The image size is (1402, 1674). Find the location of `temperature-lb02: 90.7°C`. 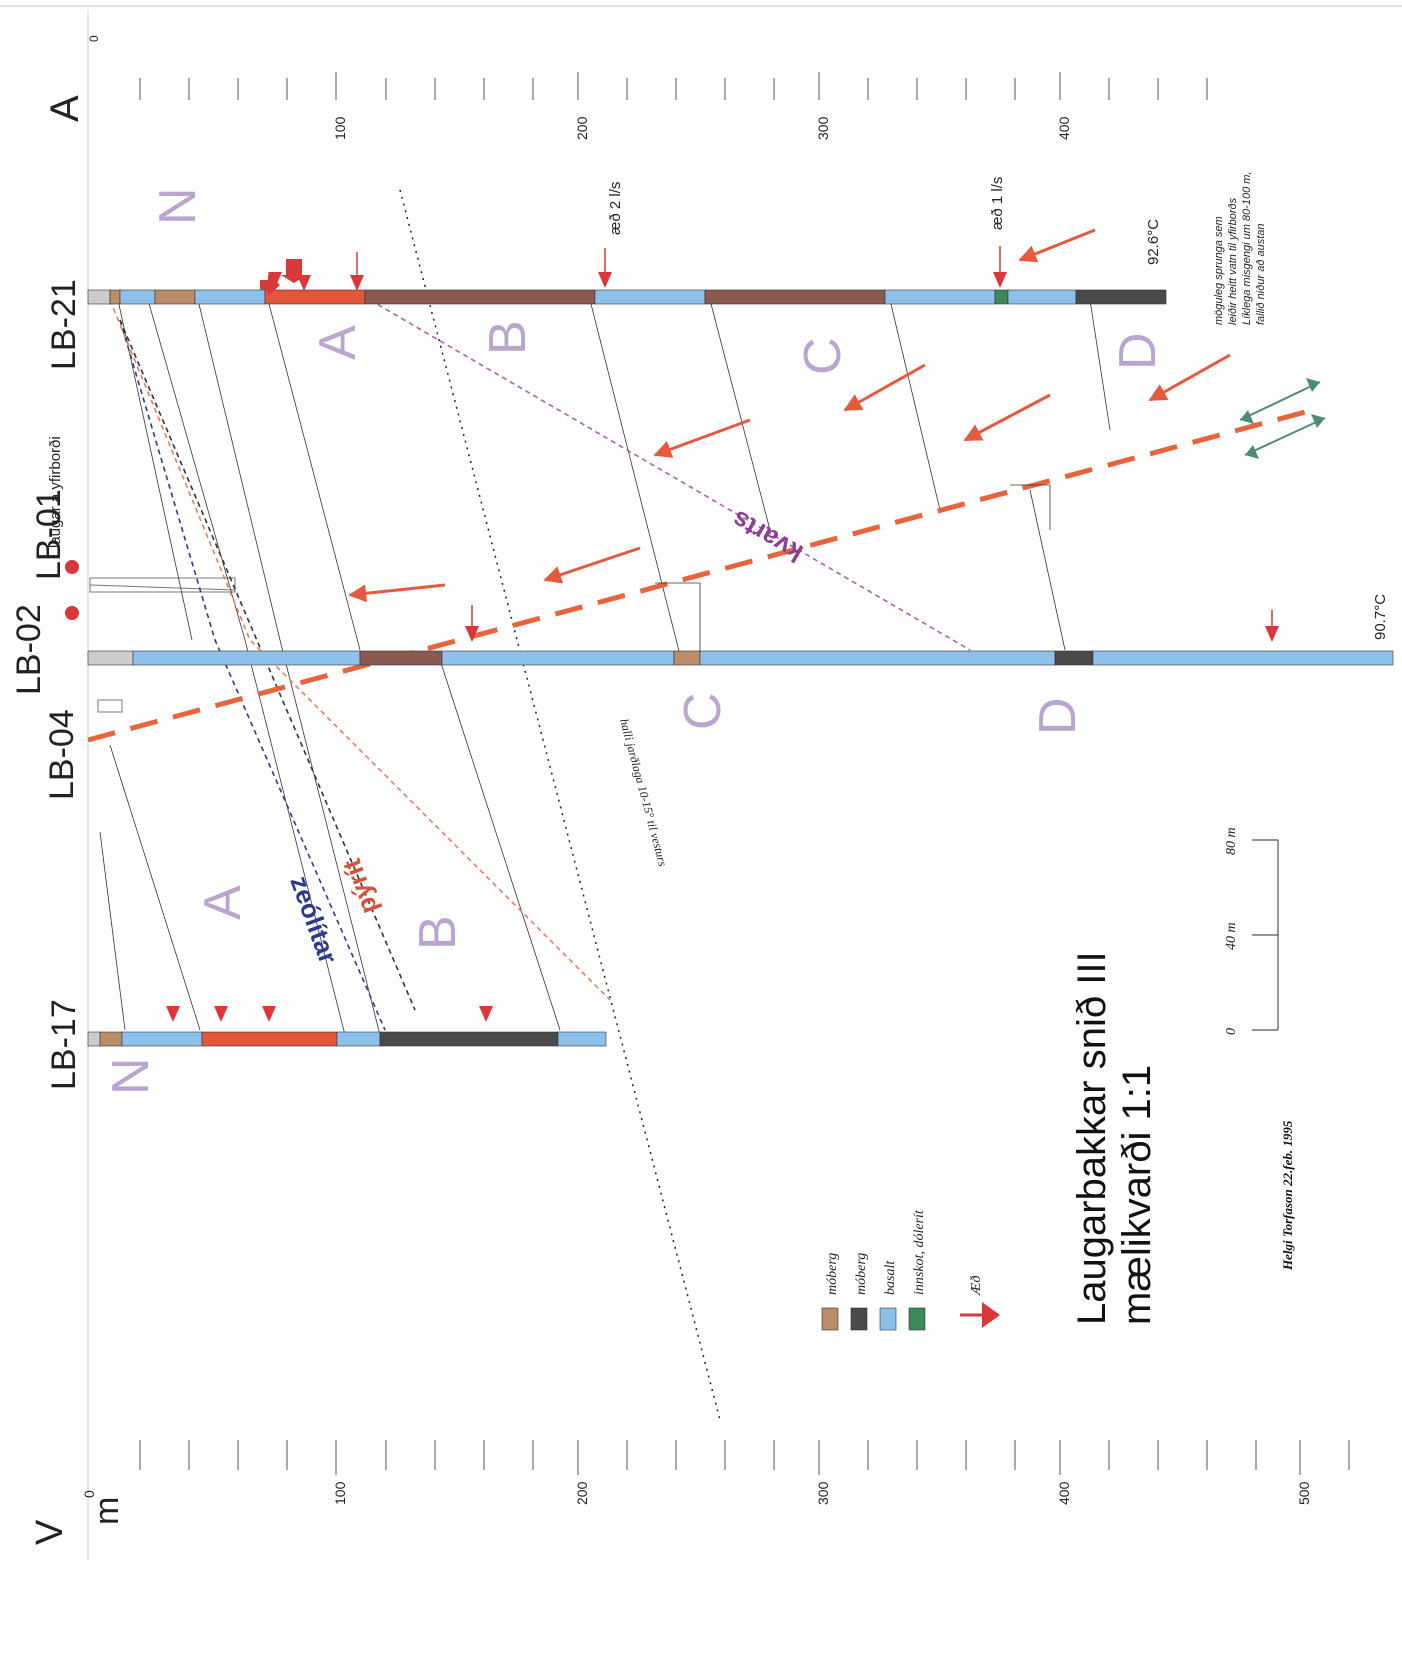

temperature-lb02: 90.7°C is located at coordinates (1380, 617).